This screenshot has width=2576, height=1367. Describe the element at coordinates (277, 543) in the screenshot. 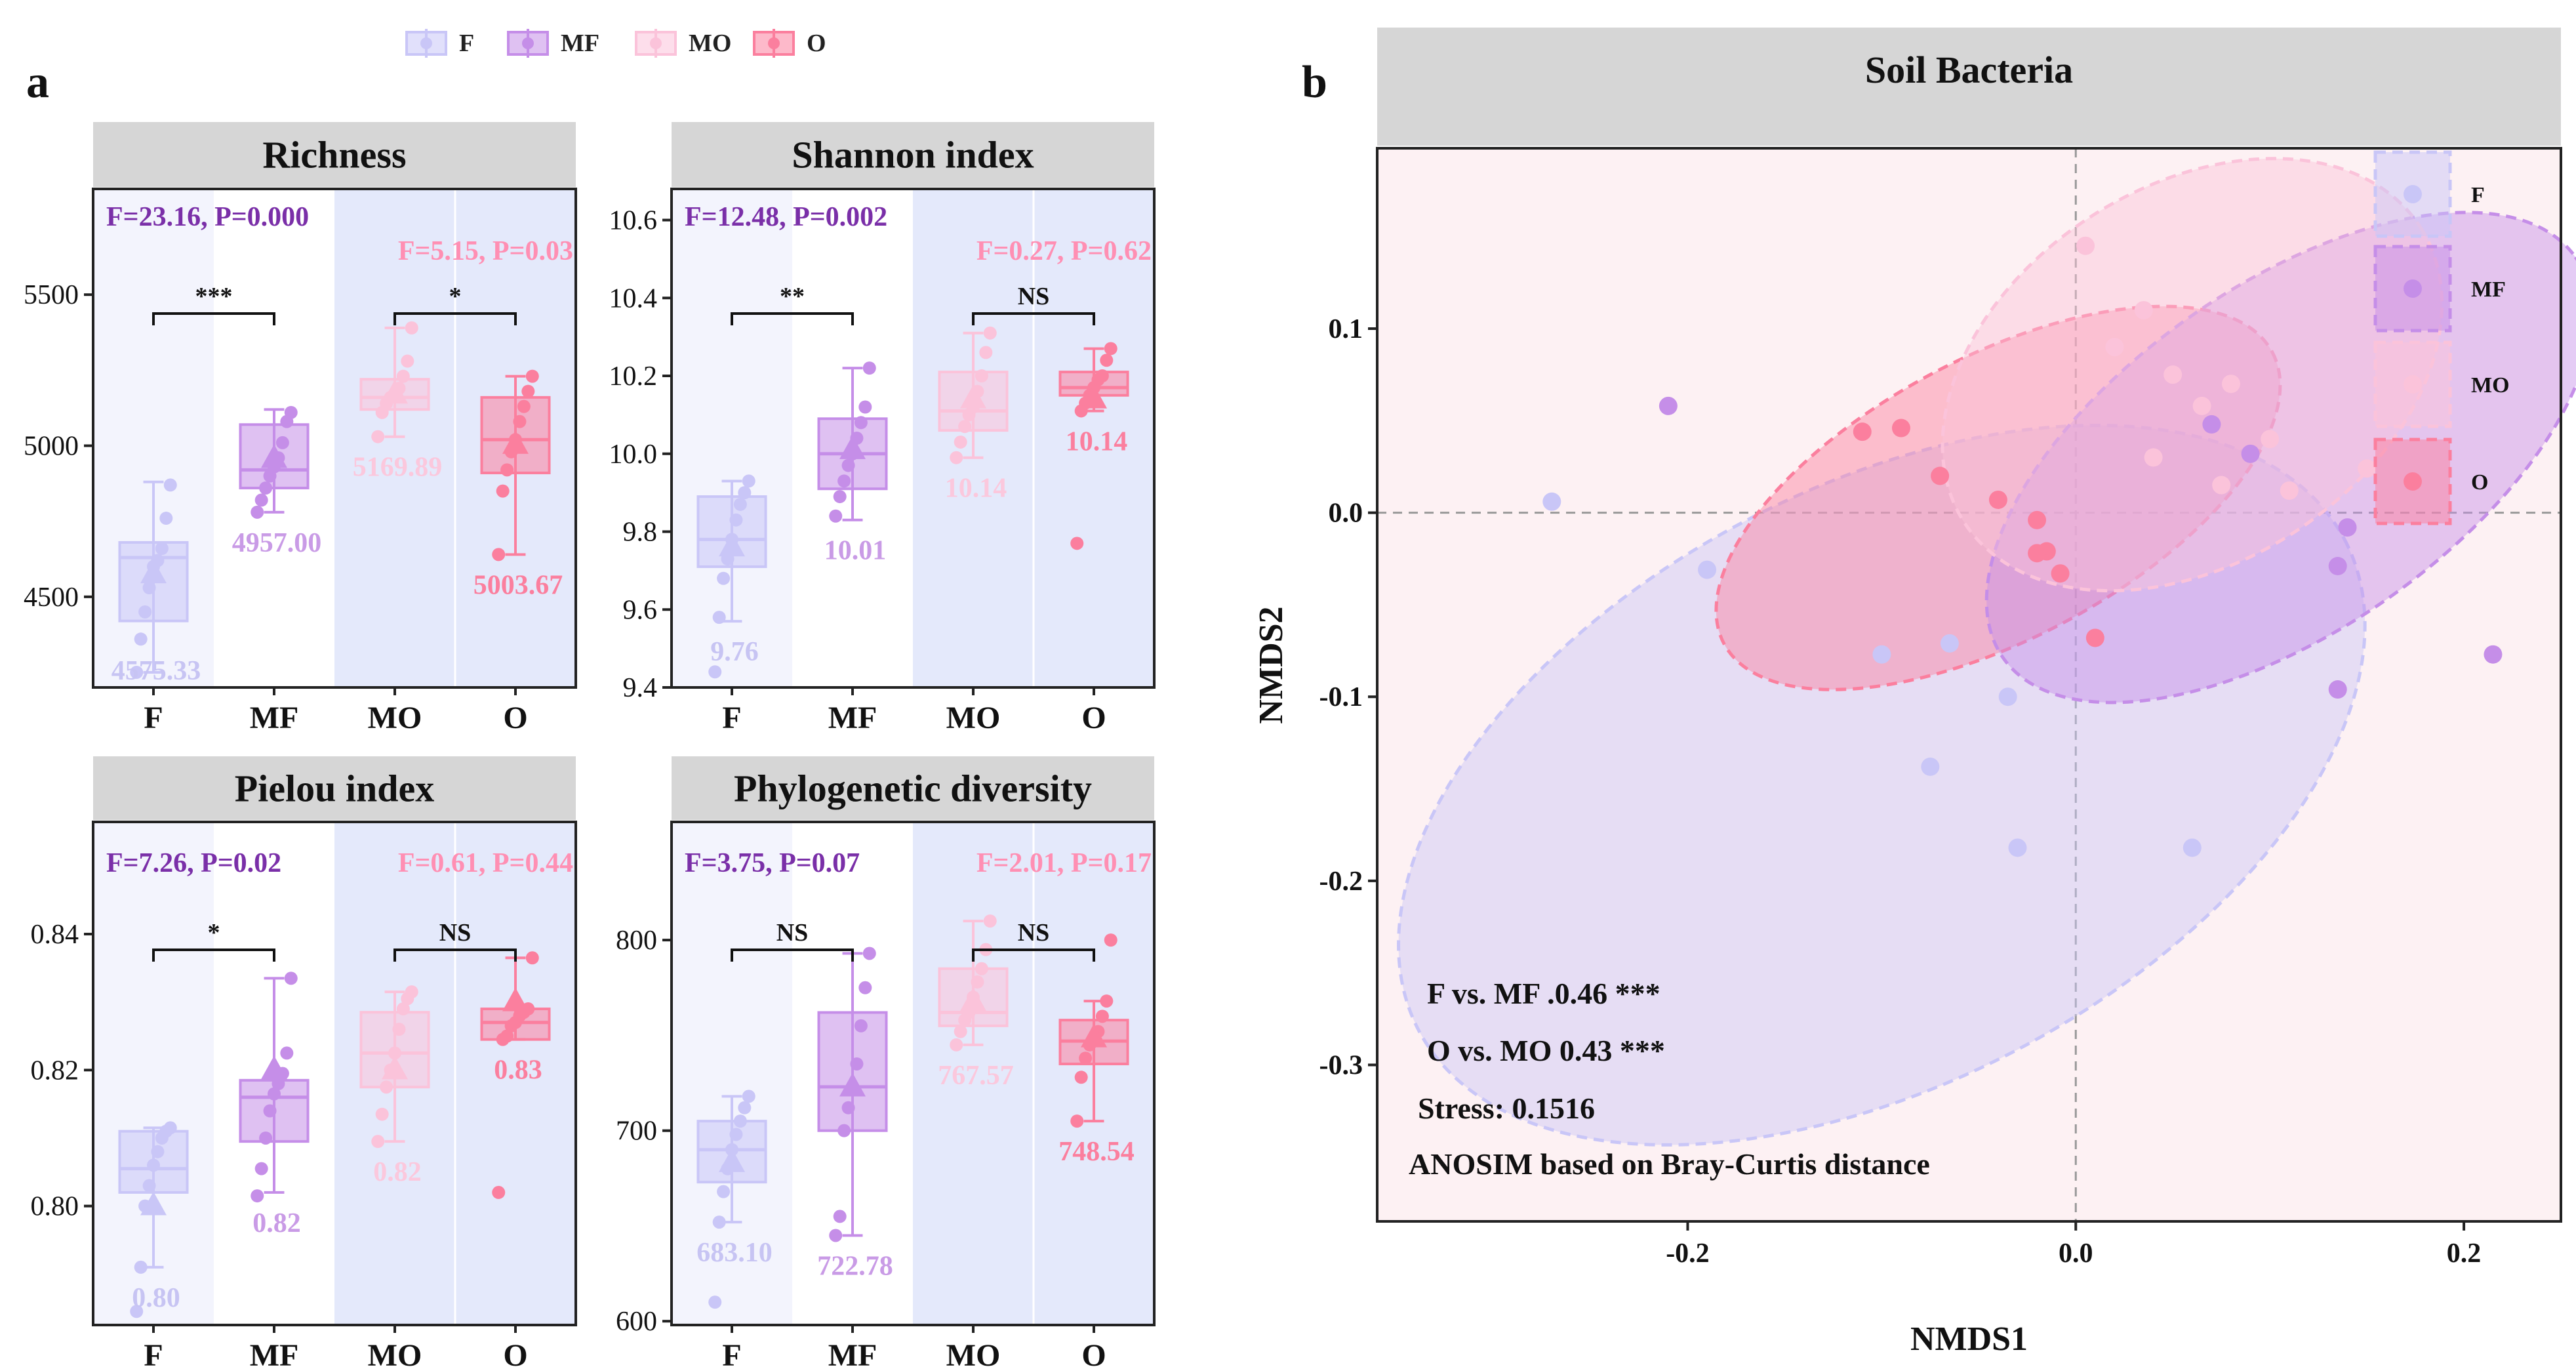

I see `mean-label: 4957.00` at that location.